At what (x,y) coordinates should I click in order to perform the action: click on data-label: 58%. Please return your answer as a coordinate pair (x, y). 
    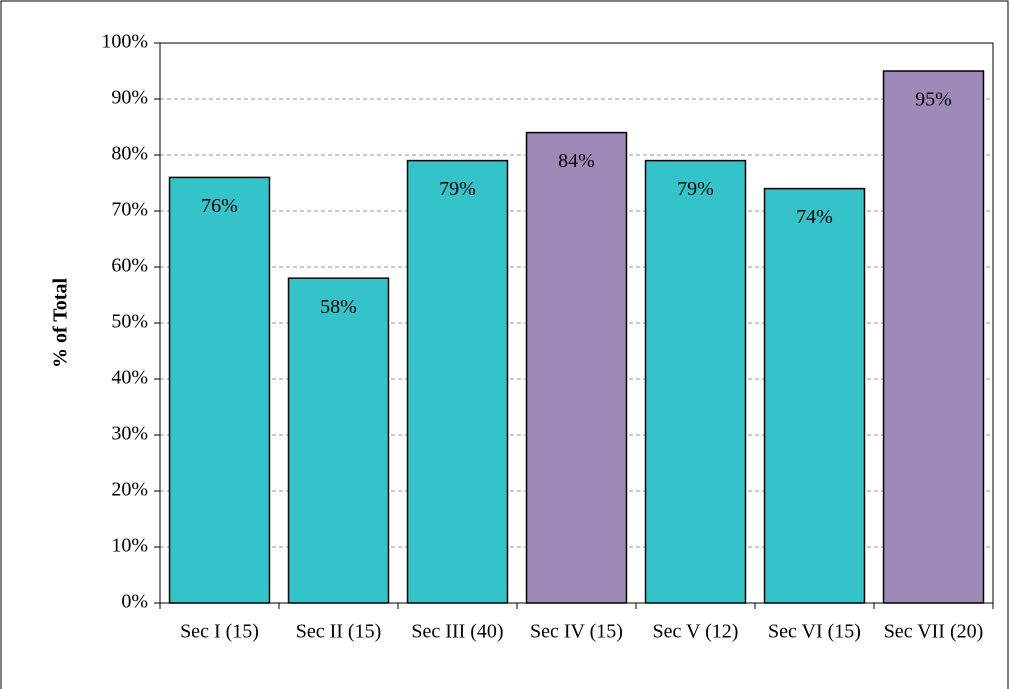
    Looking at the image, I should click on (338, 307).